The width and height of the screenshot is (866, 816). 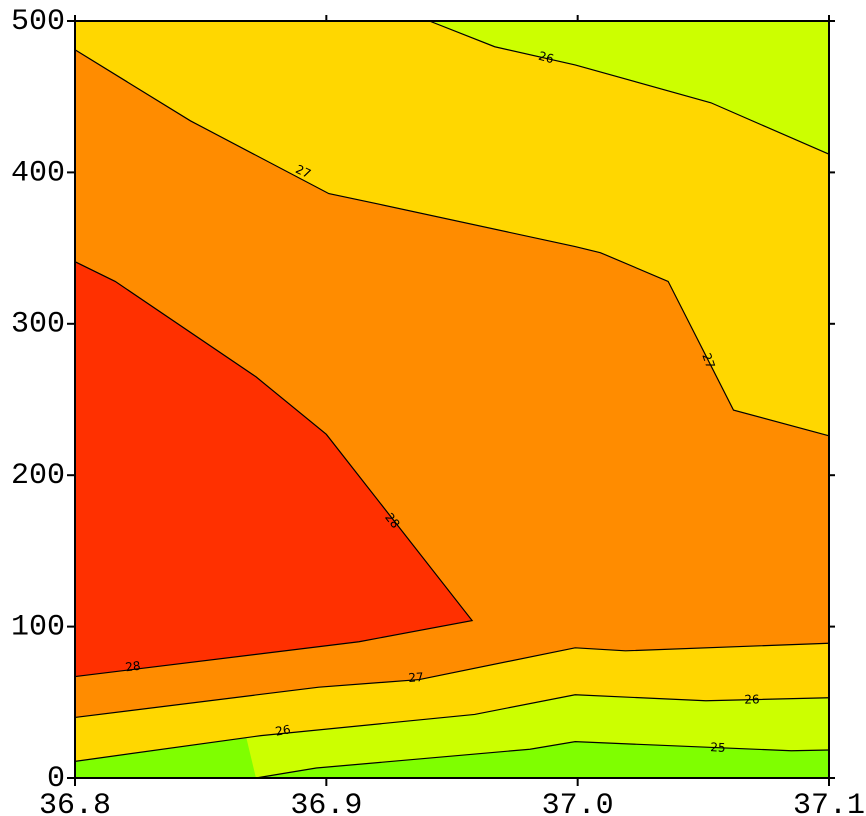 I want to click on contour-label: 28, so click(x=133, y=667).